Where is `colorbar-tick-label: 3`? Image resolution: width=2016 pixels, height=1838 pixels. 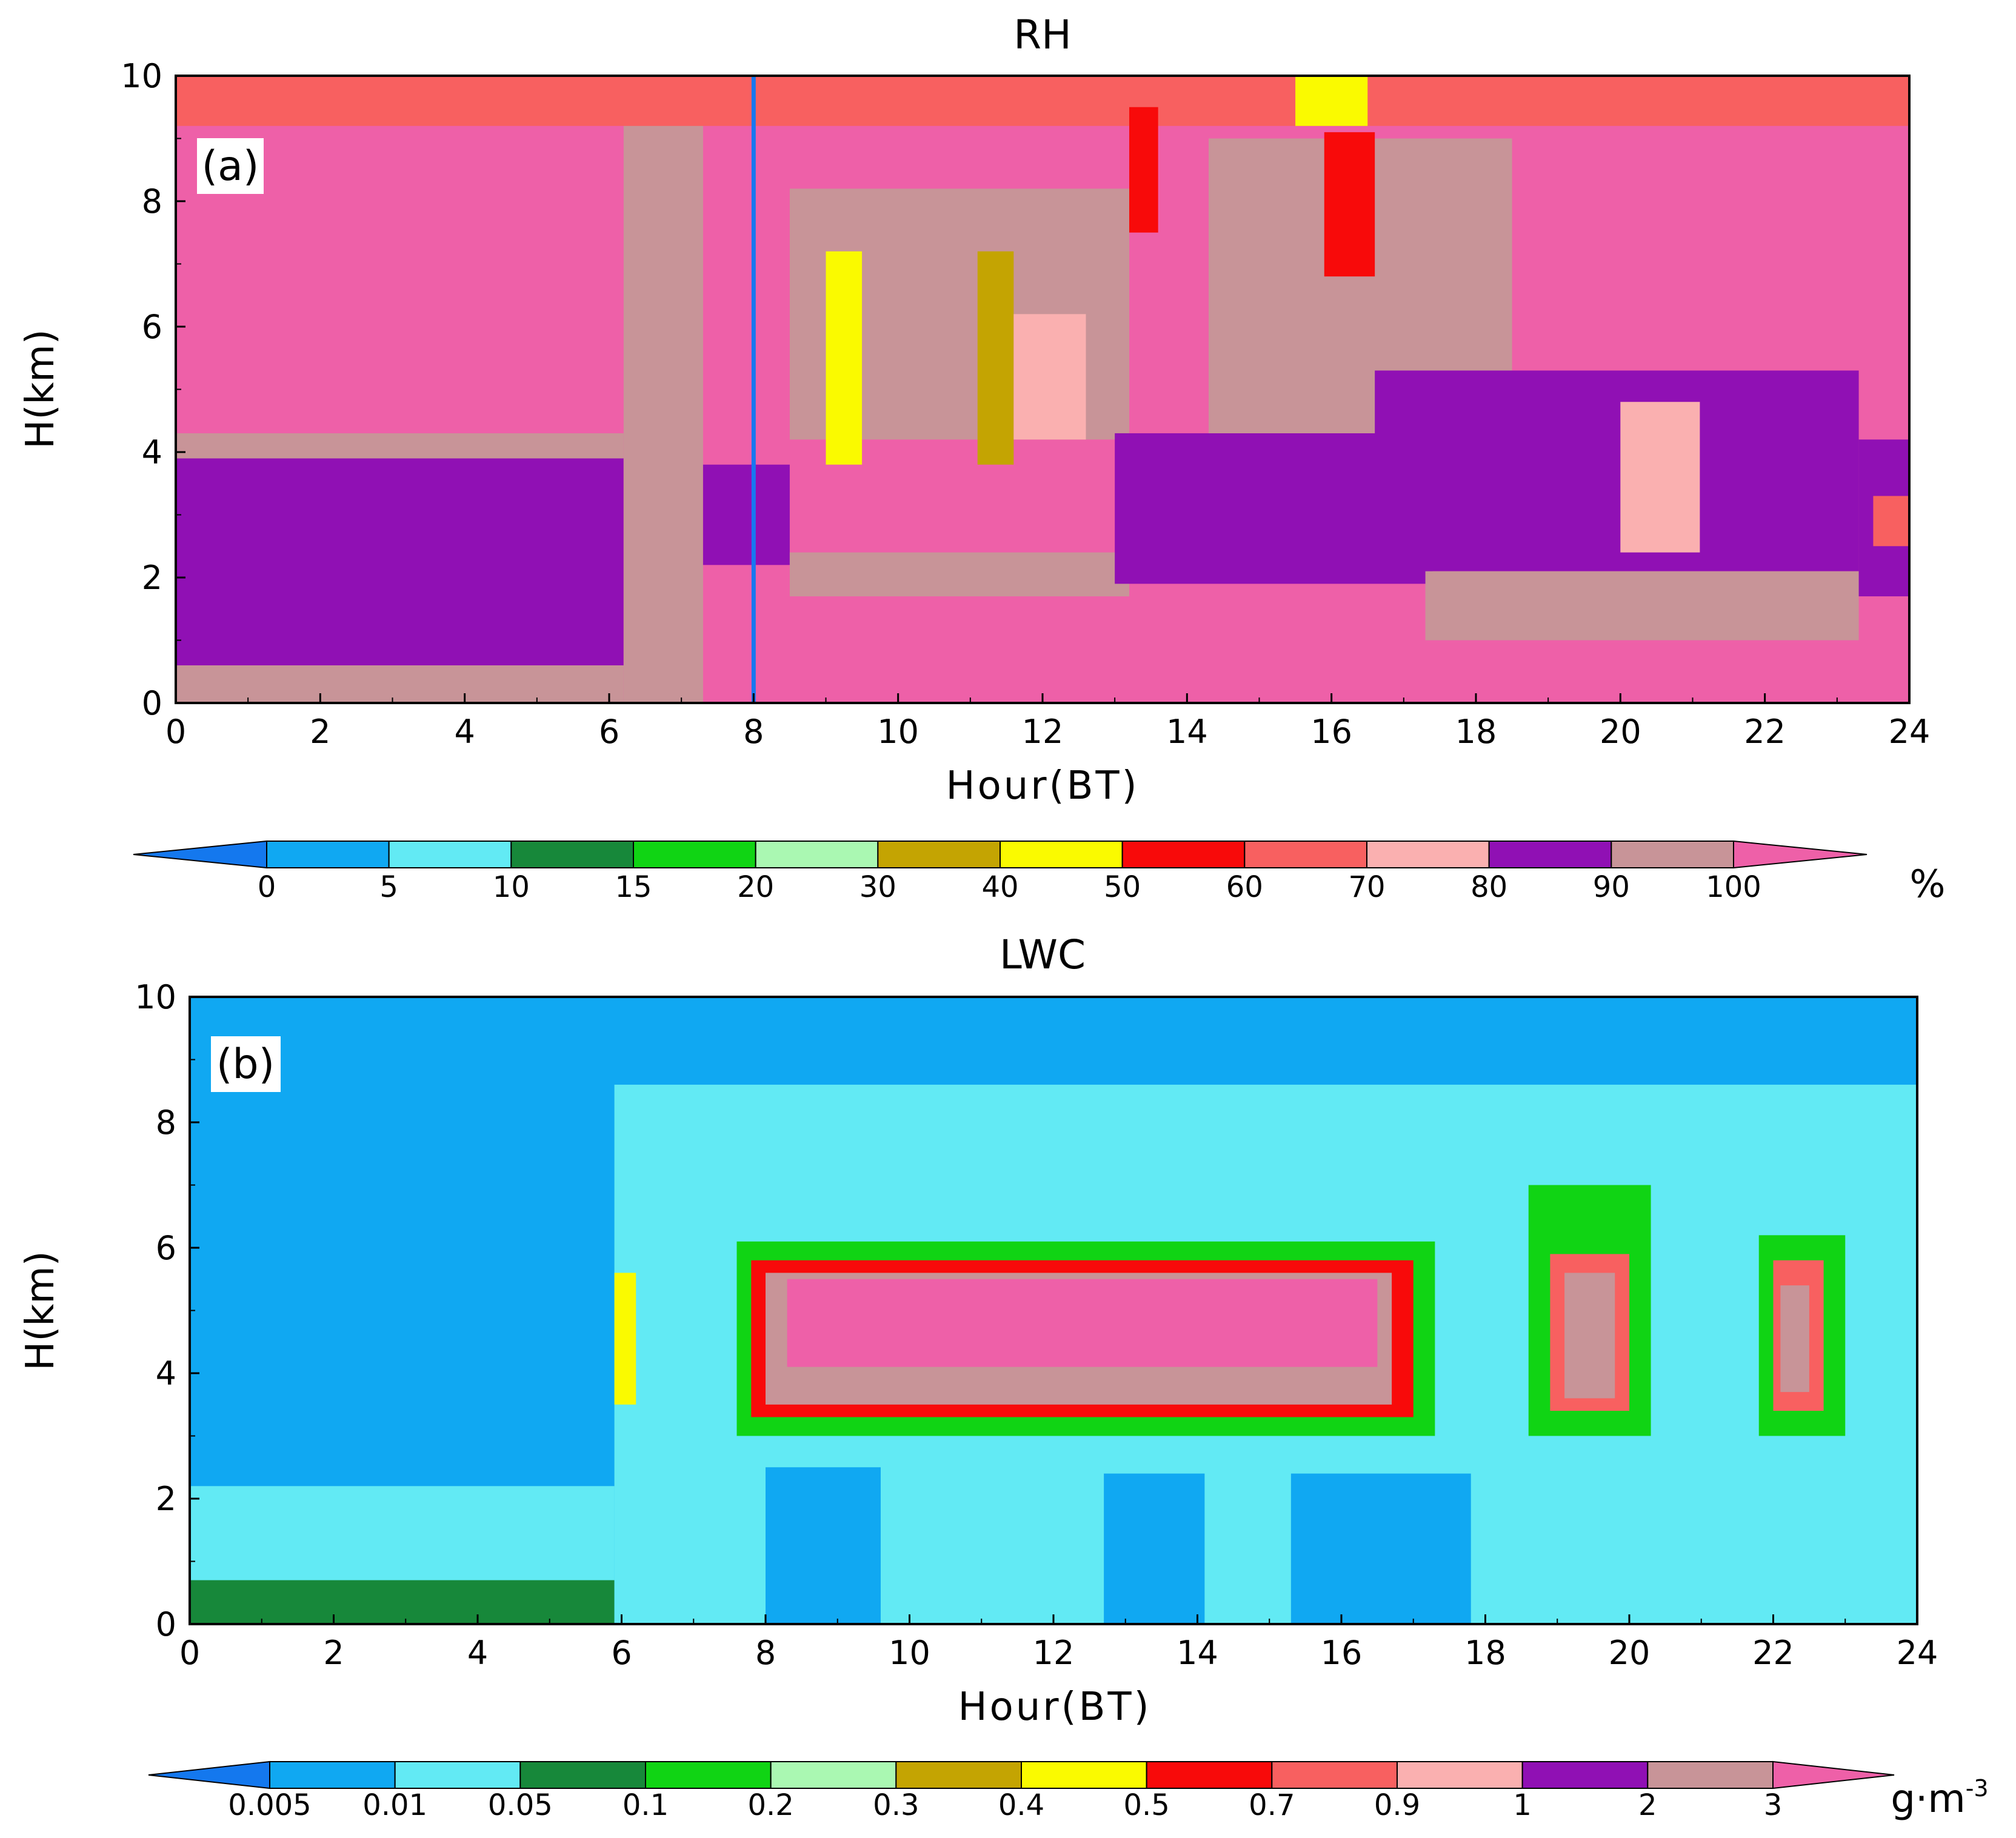 colorbar-tick-label: 3 is located at coordinates (1773, 1805).